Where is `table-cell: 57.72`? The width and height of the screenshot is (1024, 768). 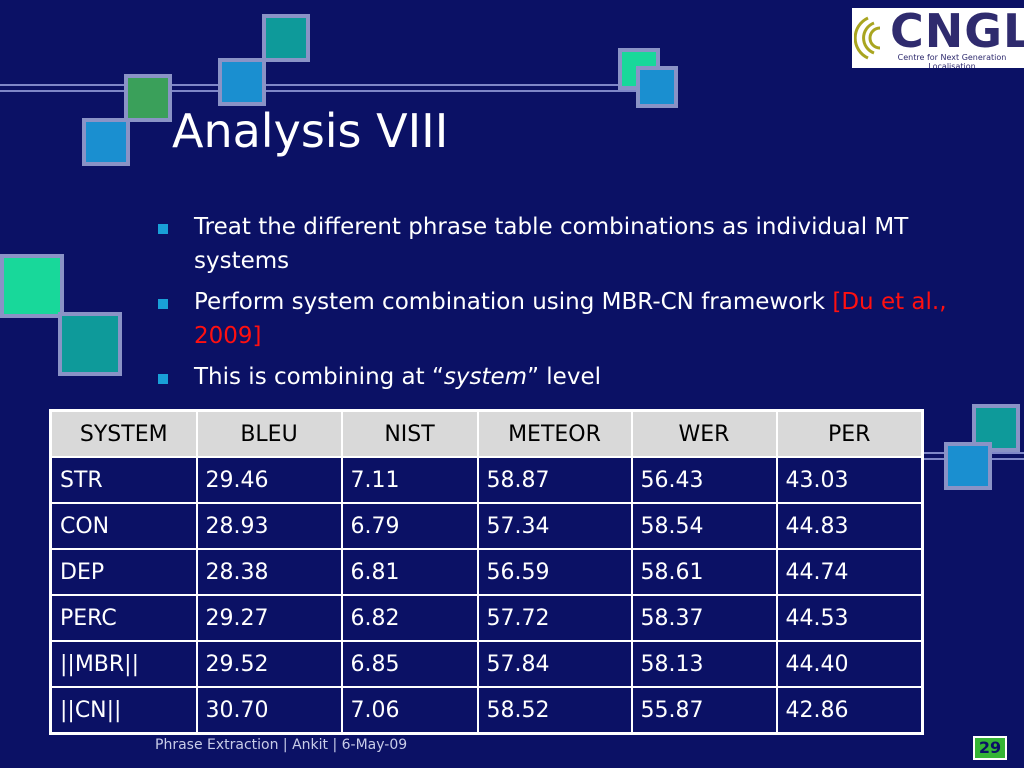 table-cell: 57.72 is located at coordinates (554, 618).